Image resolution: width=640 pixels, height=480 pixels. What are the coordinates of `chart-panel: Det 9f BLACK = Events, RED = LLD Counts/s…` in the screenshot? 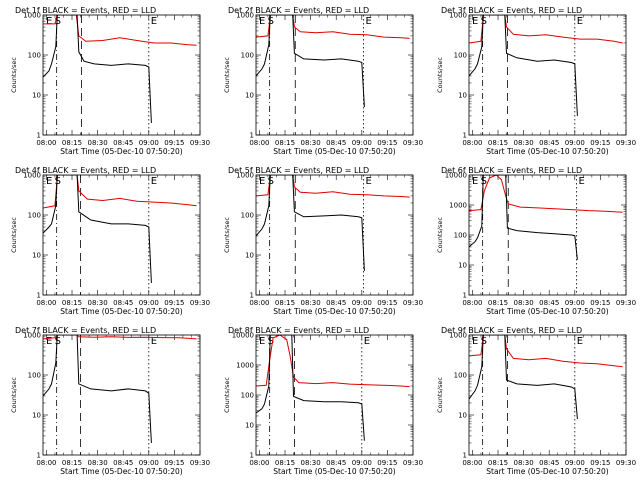 It's located at (536, 401).